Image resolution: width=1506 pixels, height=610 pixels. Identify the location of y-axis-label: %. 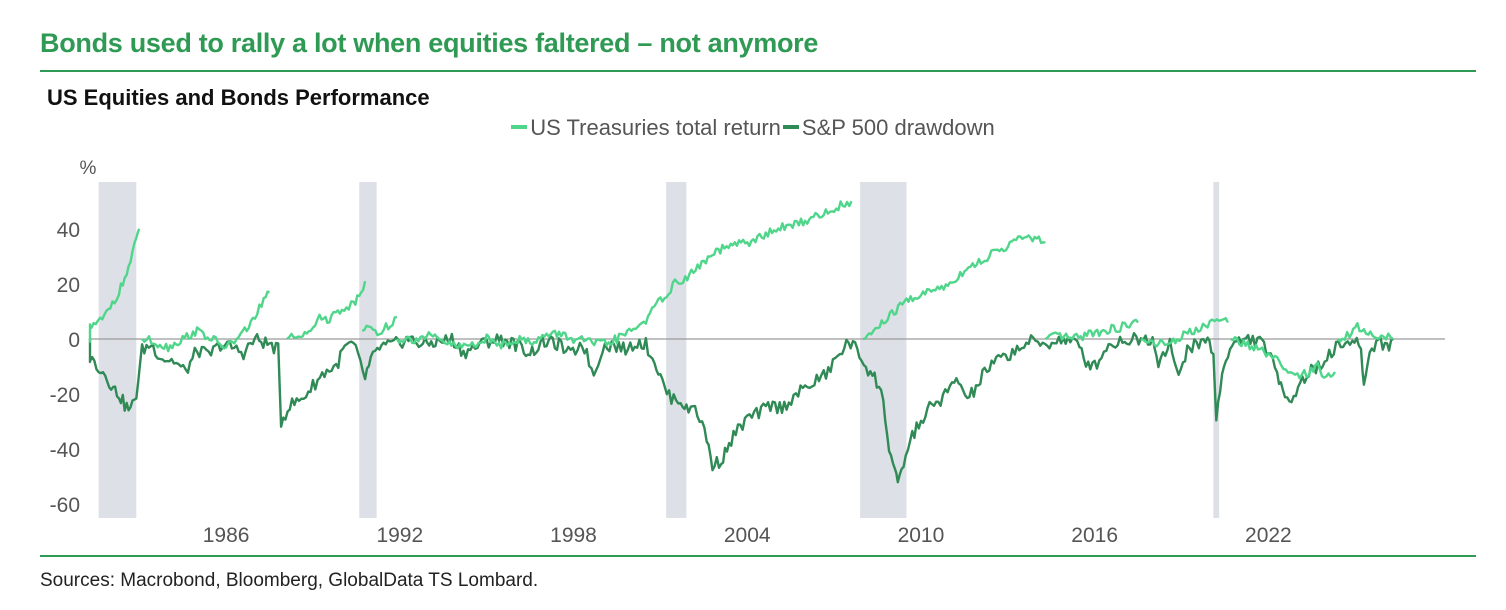
(88, 168).